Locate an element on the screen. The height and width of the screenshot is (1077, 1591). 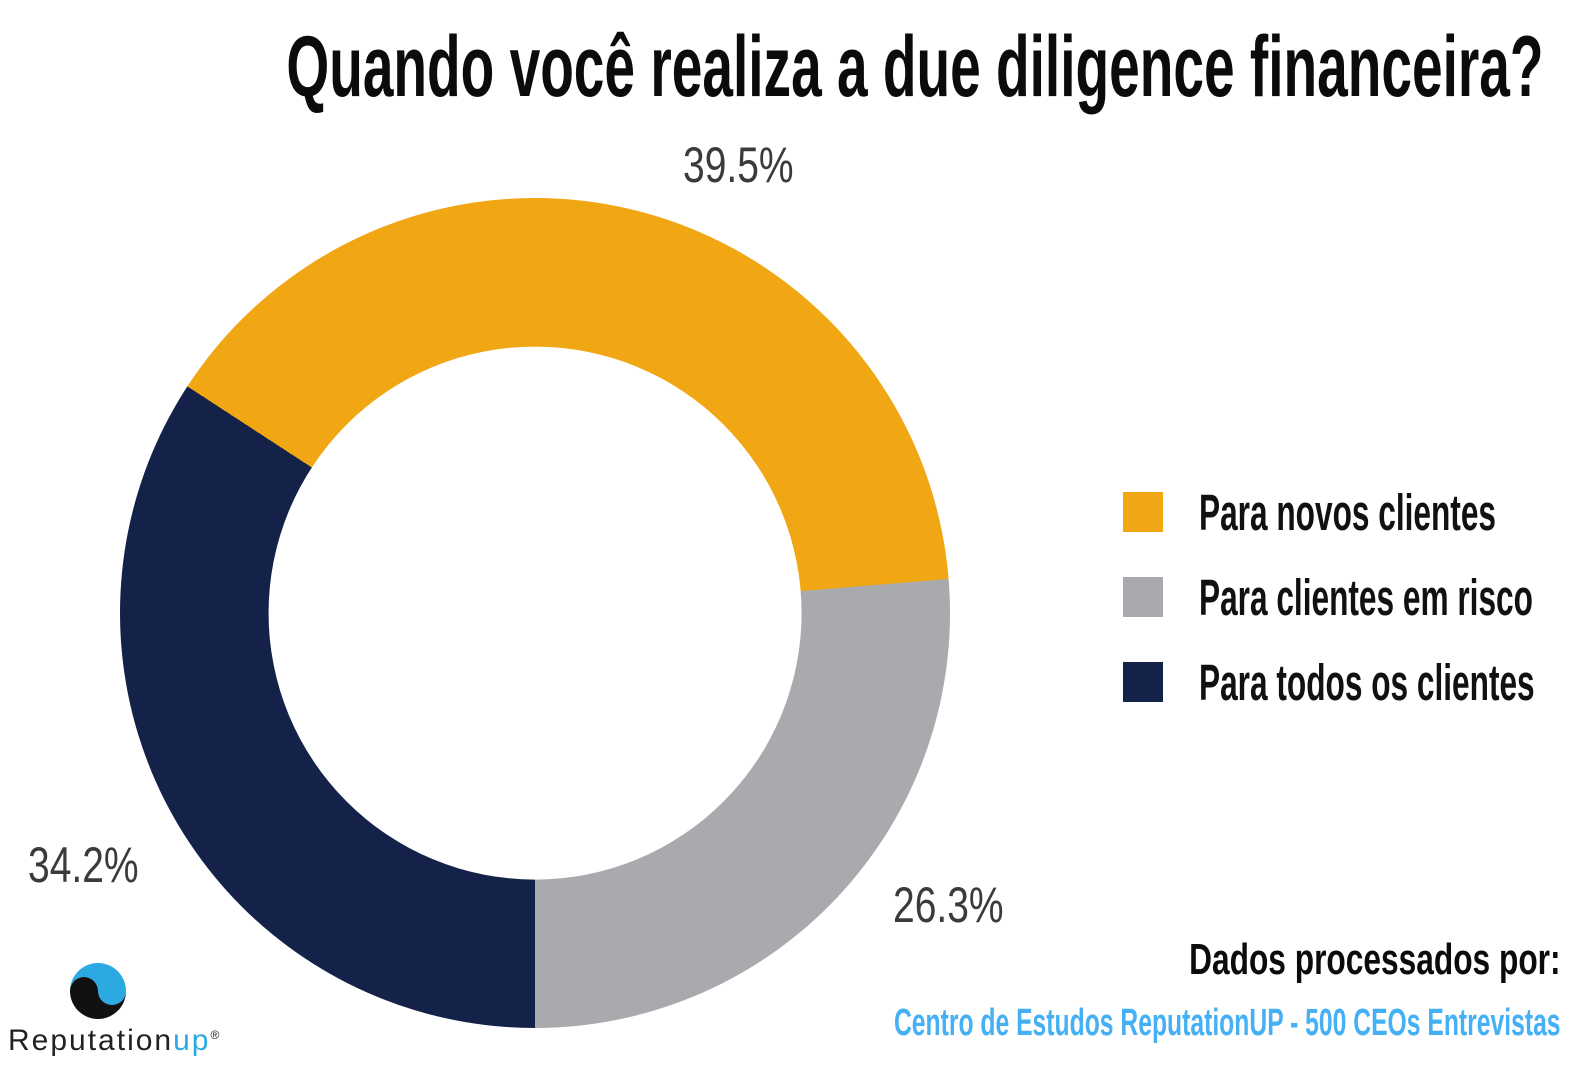
legend-item: Para novos clientes is located at coordinates (1357, 512).